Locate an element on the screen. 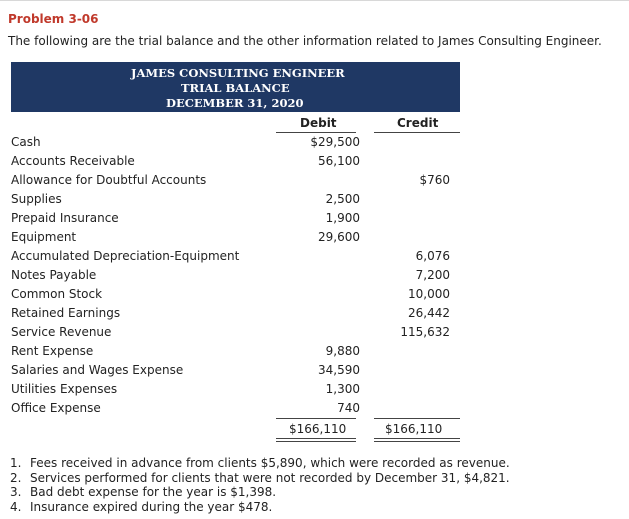 This screenshot has width=629, height=519. debit-header-underline is located at coordinates (316, 132).